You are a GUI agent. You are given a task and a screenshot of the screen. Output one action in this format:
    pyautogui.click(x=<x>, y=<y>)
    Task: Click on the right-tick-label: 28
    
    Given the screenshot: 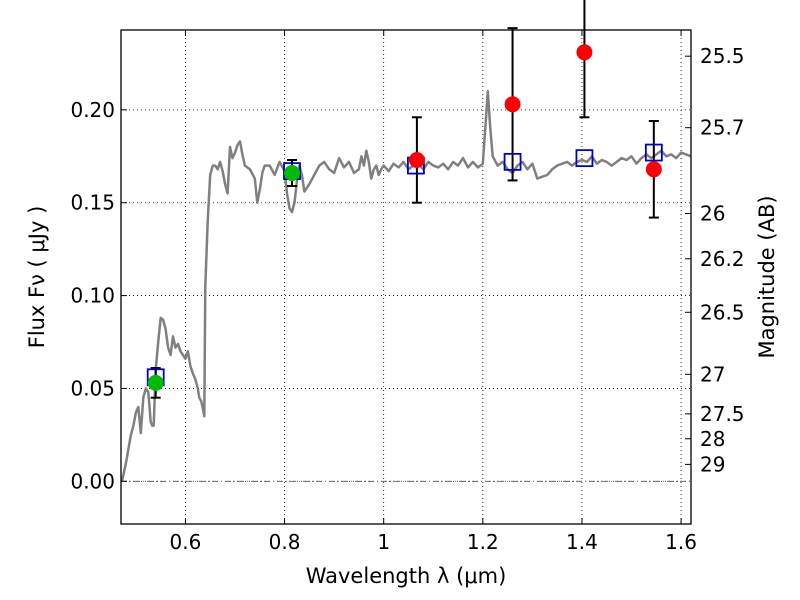 What is the action you would take?
    pyautogui.click(x=712, y=439)
    